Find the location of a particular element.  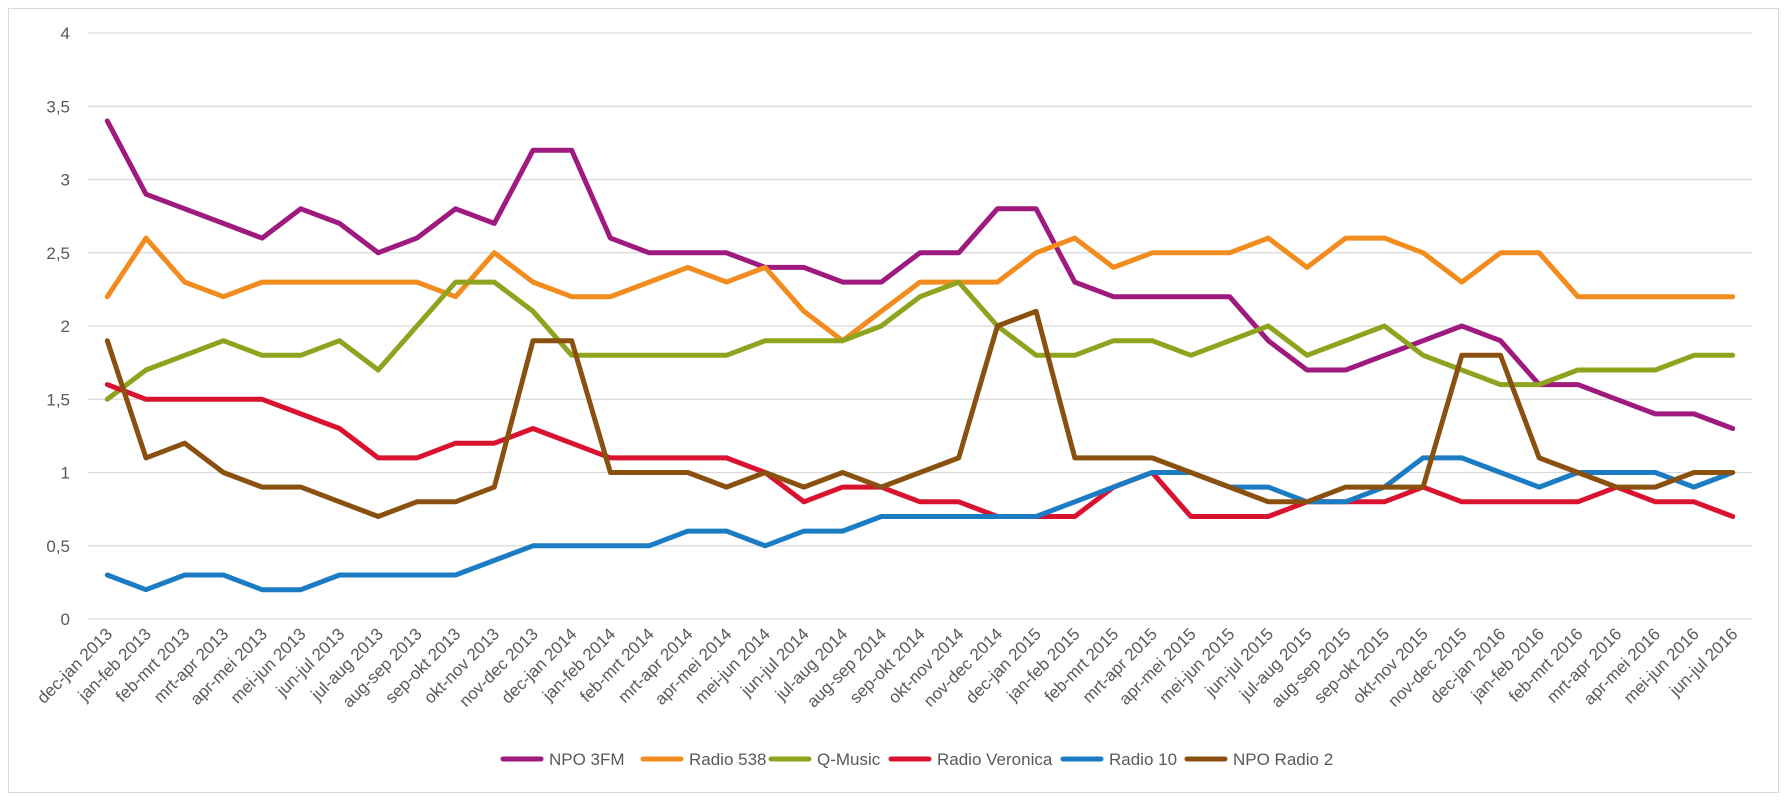

series-line-q-music is located at coordinates (920, 340).